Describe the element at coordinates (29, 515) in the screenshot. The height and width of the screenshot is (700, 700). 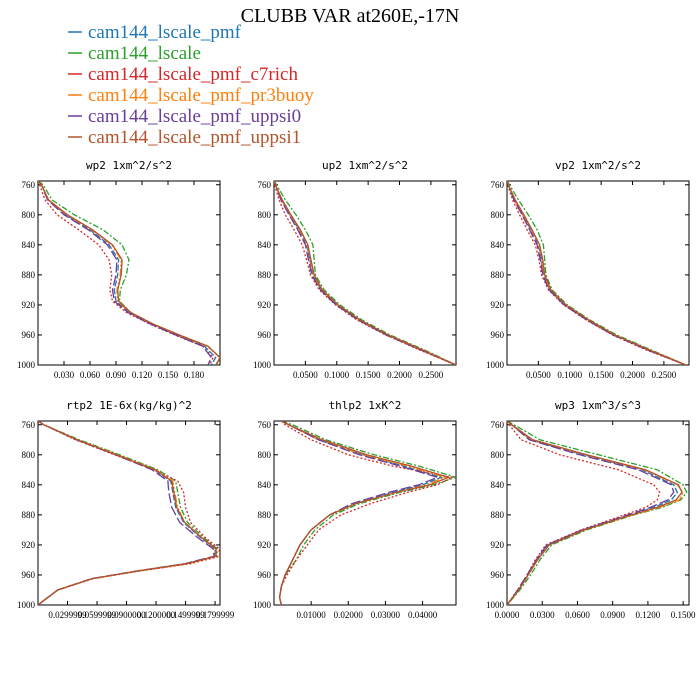
I see `y-tick-label: 880` at that location.